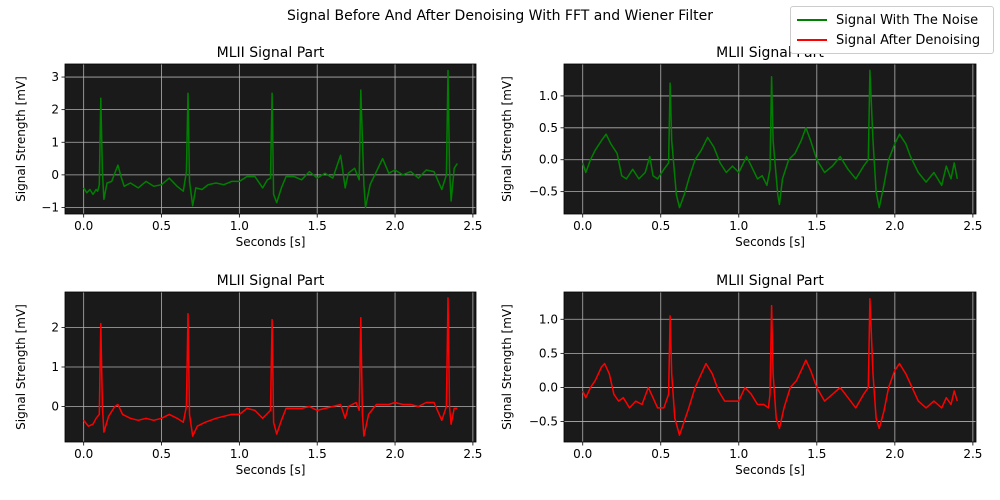  Describe the element at coordinates (907, 20) in the screenshot. I see `legend-label-noisy: Signal With The Noise` at that location.